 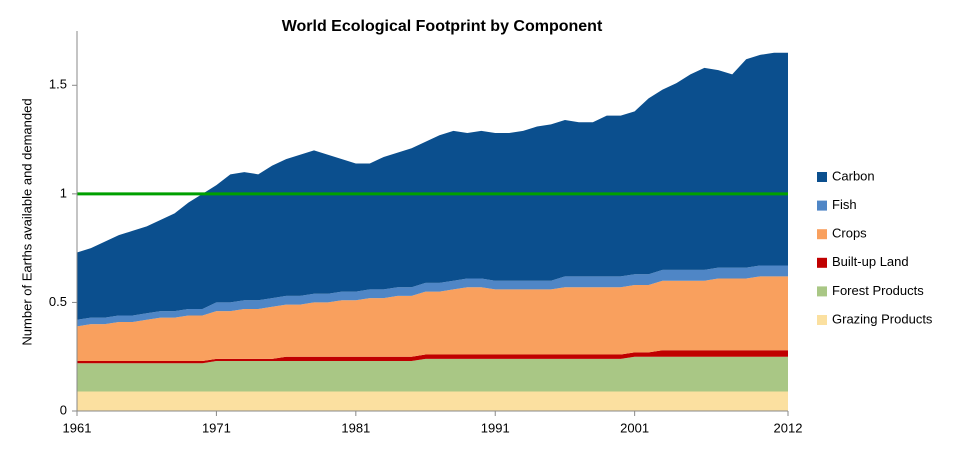 I want to click on chart-title: World Ecological Footprint by Component, so click(x=442, y=26).